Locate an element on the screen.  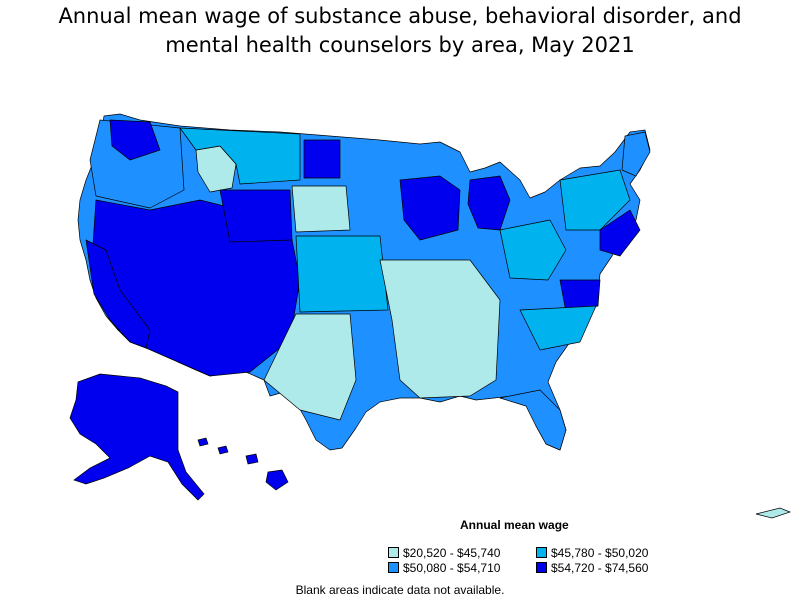
legend-swatch-high is located at coordinates (541, 567).